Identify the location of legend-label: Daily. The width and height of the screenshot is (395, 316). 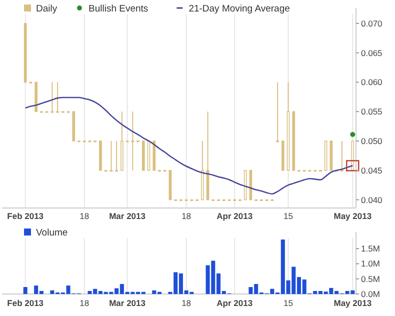
(47, 9).